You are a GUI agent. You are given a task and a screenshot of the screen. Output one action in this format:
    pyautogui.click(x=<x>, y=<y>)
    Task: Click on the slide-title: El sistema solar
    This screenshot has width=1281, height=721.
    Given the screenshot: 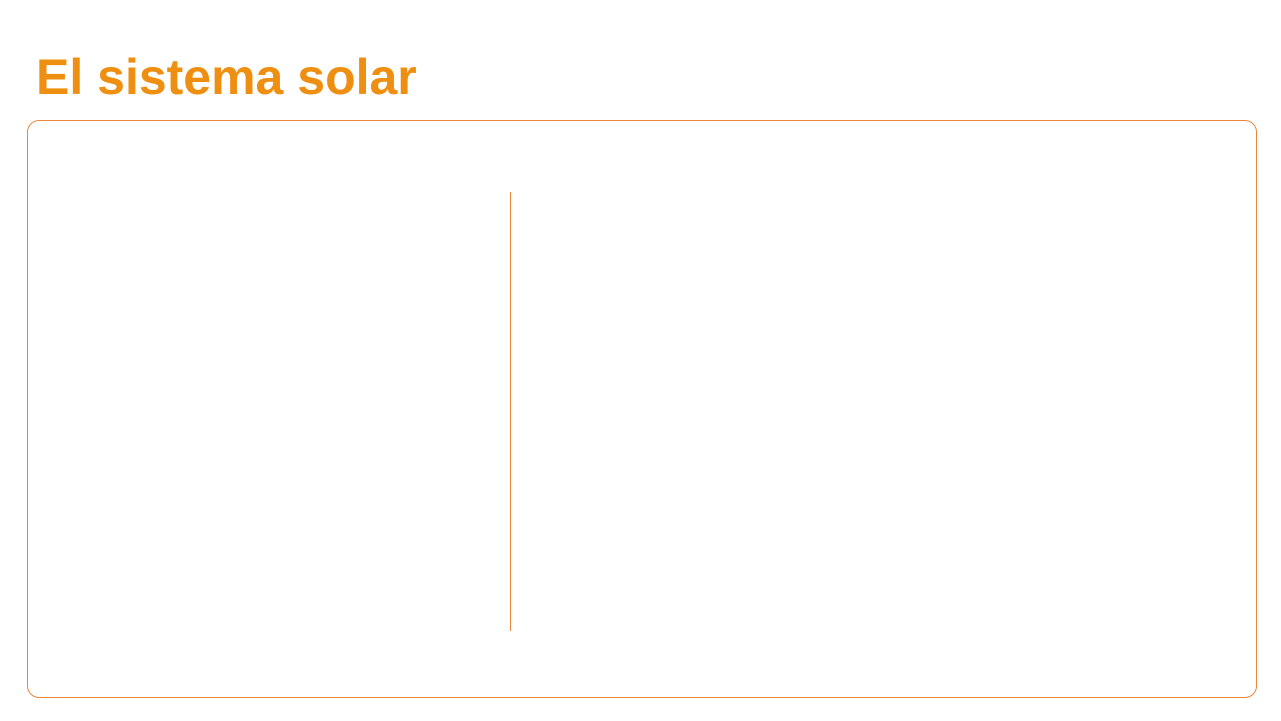 What is the action you would take?
    pyautogui.click(x=226, y=77)
    